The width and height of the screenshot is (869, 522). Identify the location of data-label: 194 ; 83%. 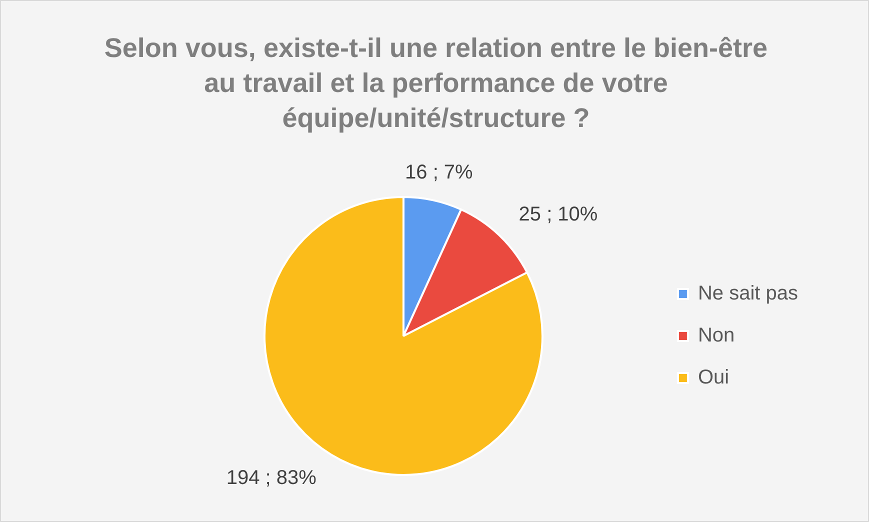
(271, 478).